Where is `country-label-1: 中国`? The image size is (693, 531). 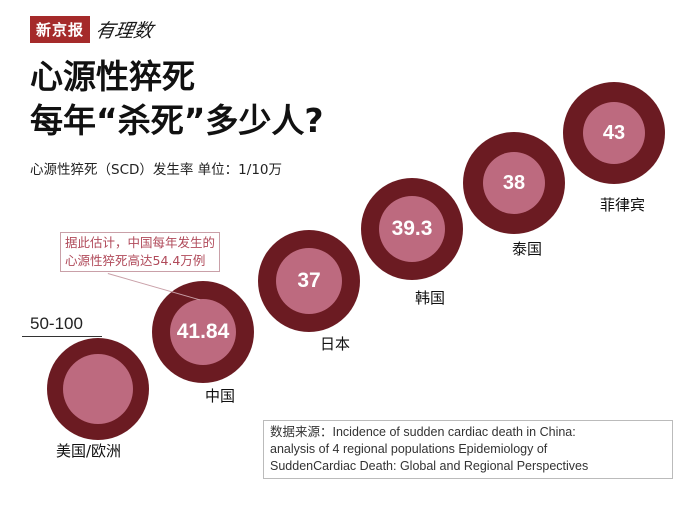
country-label-1: 中国 is located at coordinates (220, 396).